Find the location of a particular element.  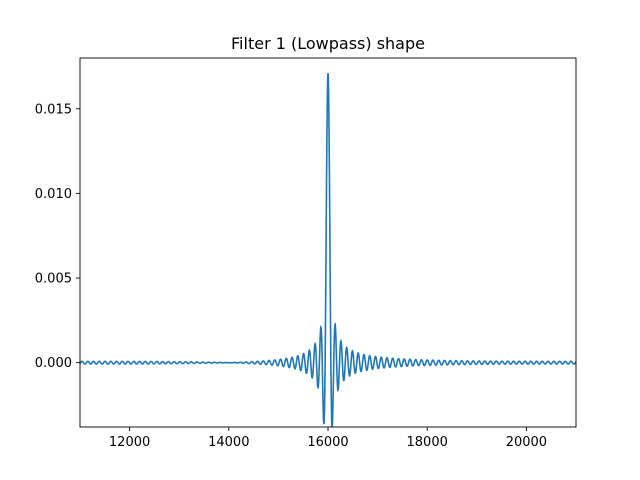

y-tick-label: 0.000 is located at coordinates (53, 363).